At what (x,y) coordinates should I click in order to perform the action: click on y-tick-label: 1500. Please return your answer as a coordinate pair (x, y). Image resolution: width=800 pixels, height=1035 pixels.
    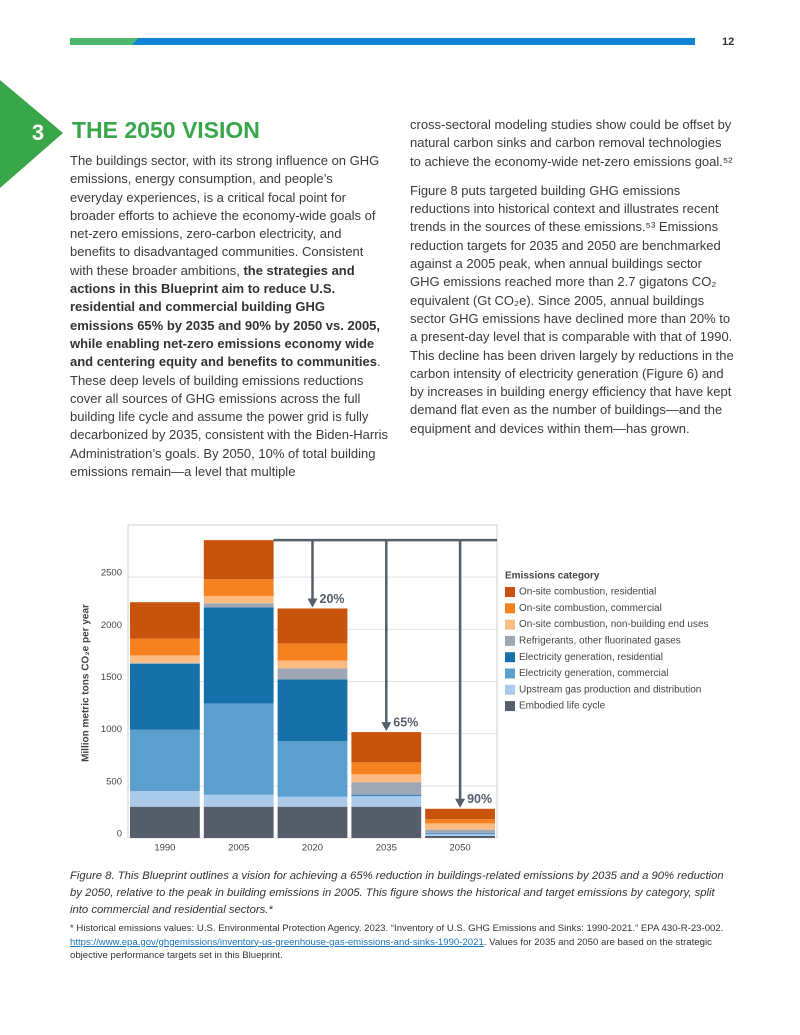
    Looking at the image, I should click on (111, 677).